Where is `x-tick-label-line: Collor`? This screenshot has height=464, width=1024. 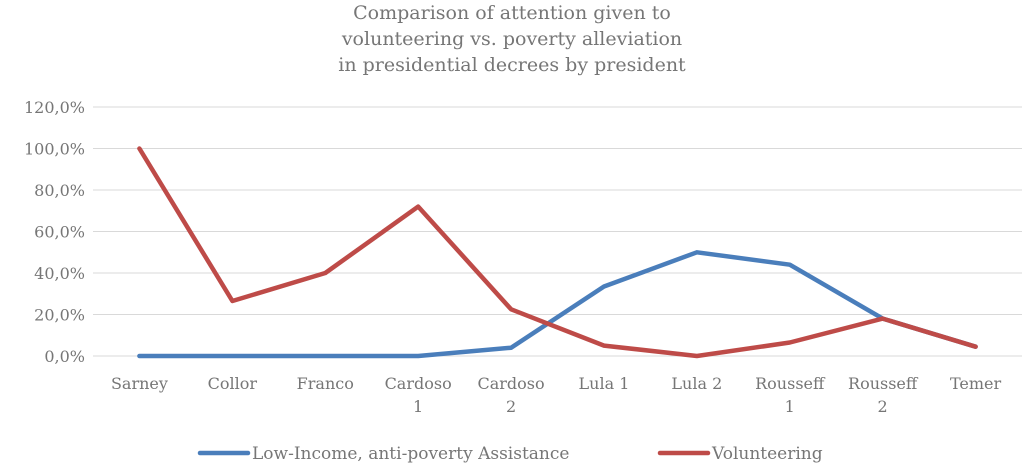
x-tick-label-line: Collor is located at coordinates (233, 383).